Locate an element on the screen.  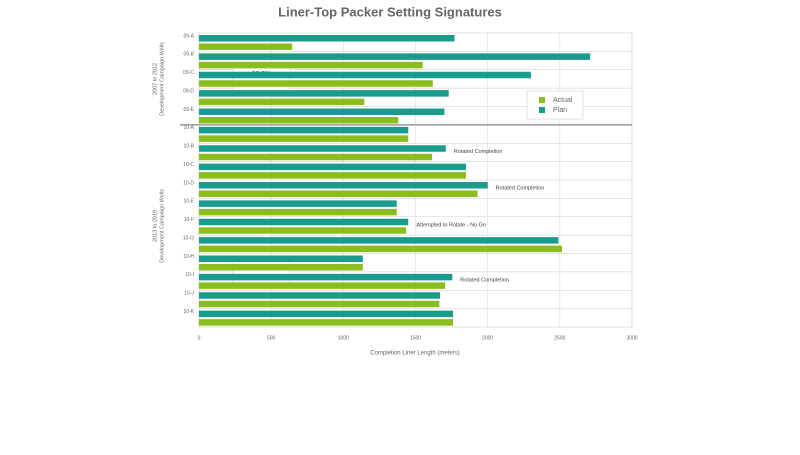
group-label: 2013 to 2019 Development Campaign Wells is located at coordinates (158, 226).